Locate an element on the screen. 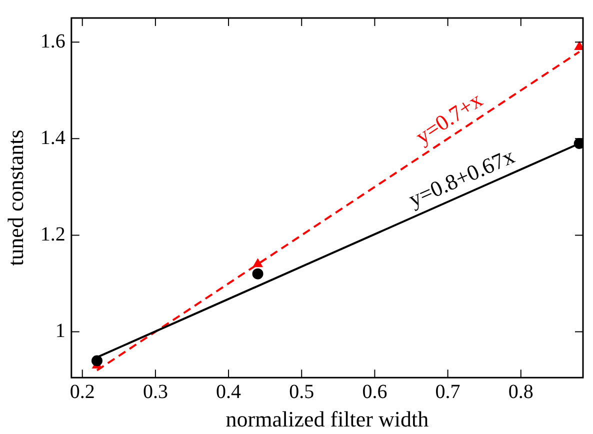 The width and height of the screenshot is (593, 434). x-axis-title: normalized filter width is located at coordinates (327, 419).